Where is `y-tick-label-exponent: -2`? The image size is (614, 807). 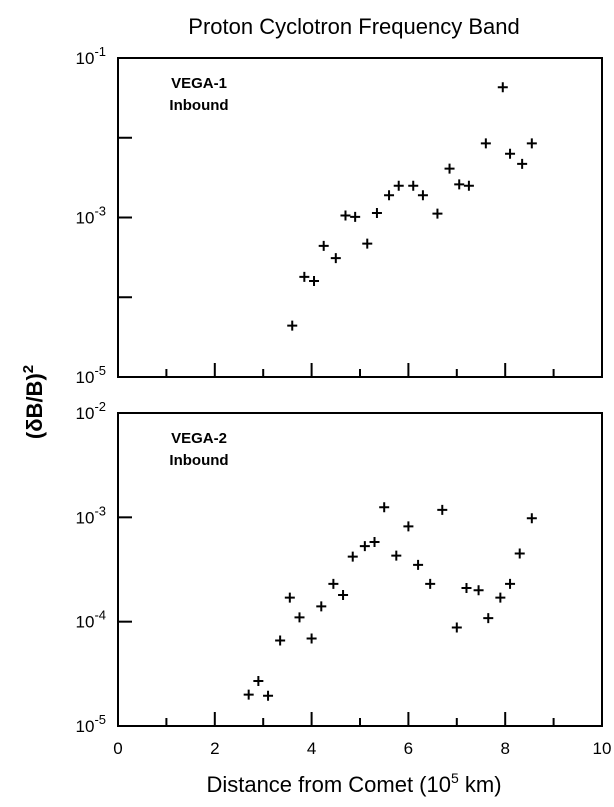 y-tick-label-exponent: -2 is located at coordinates (100, 406).